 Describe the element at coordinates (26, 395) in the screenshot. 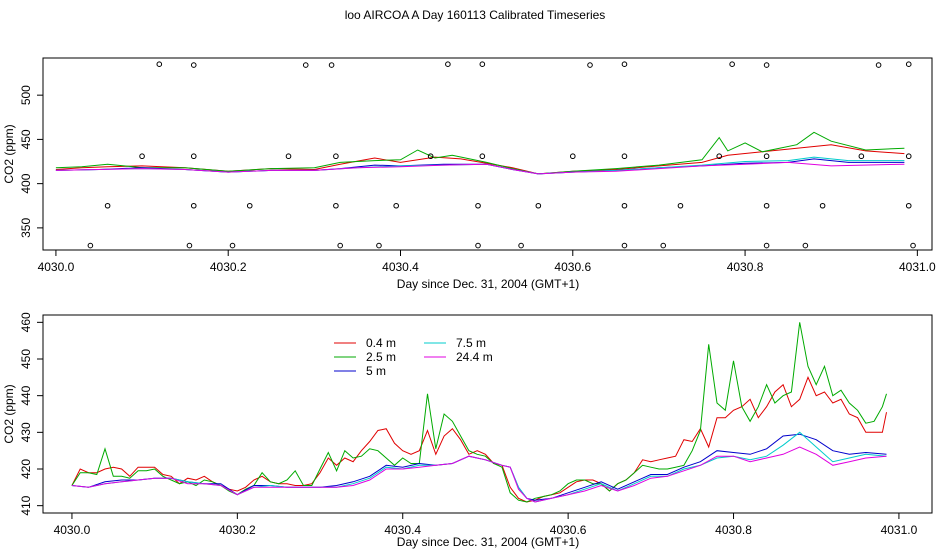

I see `y-tick-label: 440` at that location.